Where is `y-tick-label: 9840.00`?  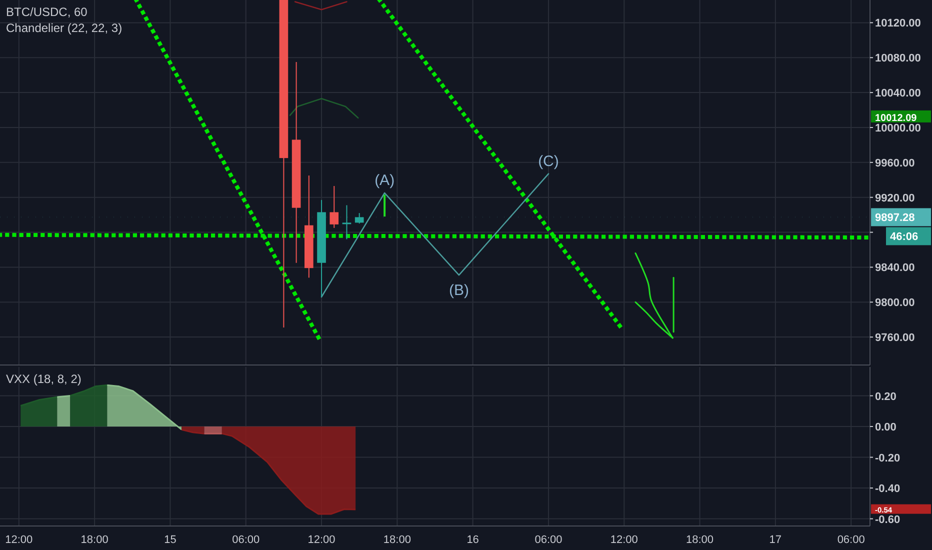 y-tick-label: 9840.00 is located at coordinates (895, 268).